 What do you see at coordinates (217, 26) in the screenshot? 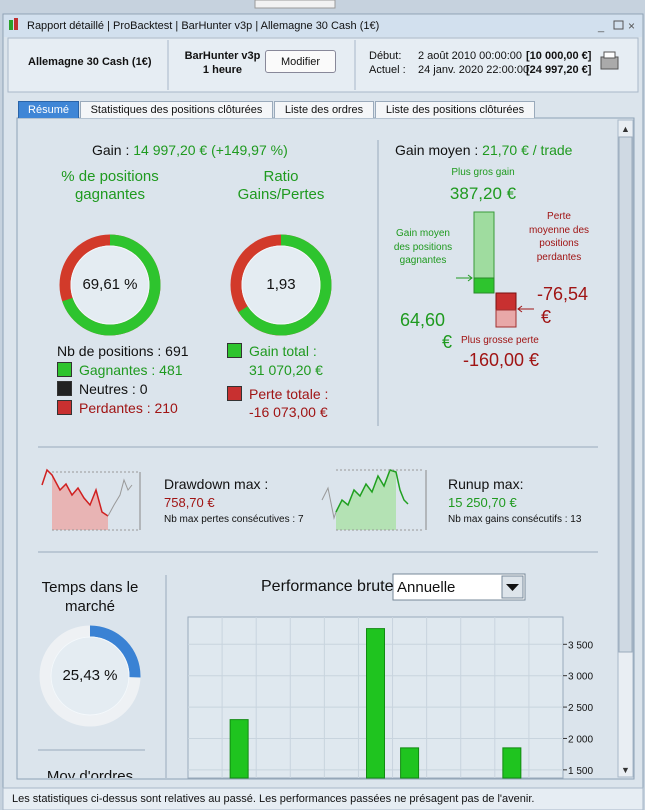
I see `title-part: BarHunter v3p` at bounding box center [217, 26].